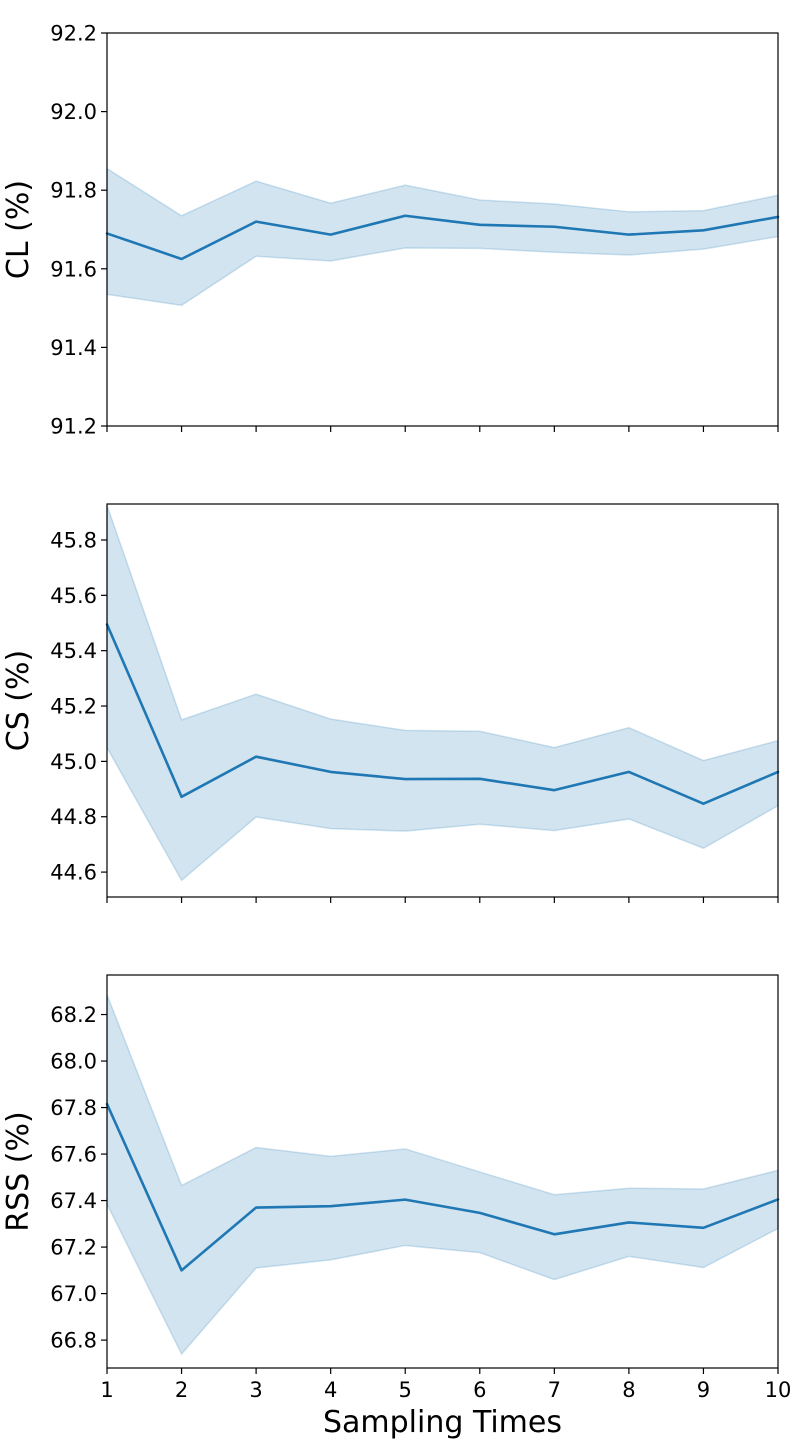  I want to click on rss-y-tick-label: 68.2, so click(73, 1015).